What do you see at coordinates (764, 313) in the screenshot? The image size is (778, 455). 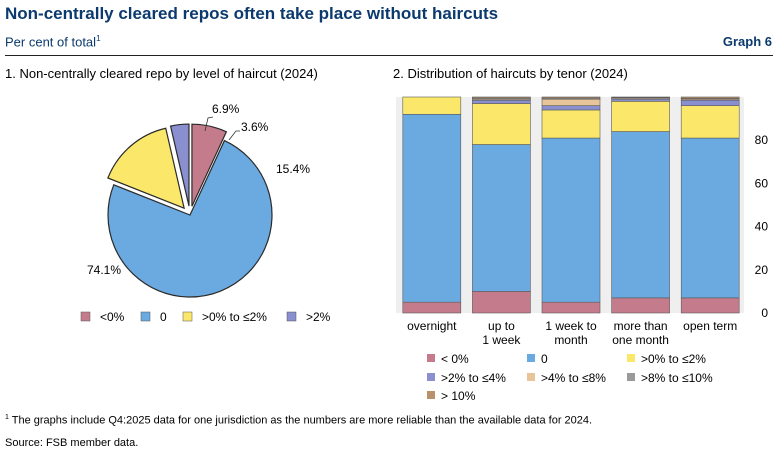 I see `y-tick-label-0: 0` at bounding box center [764, 313].